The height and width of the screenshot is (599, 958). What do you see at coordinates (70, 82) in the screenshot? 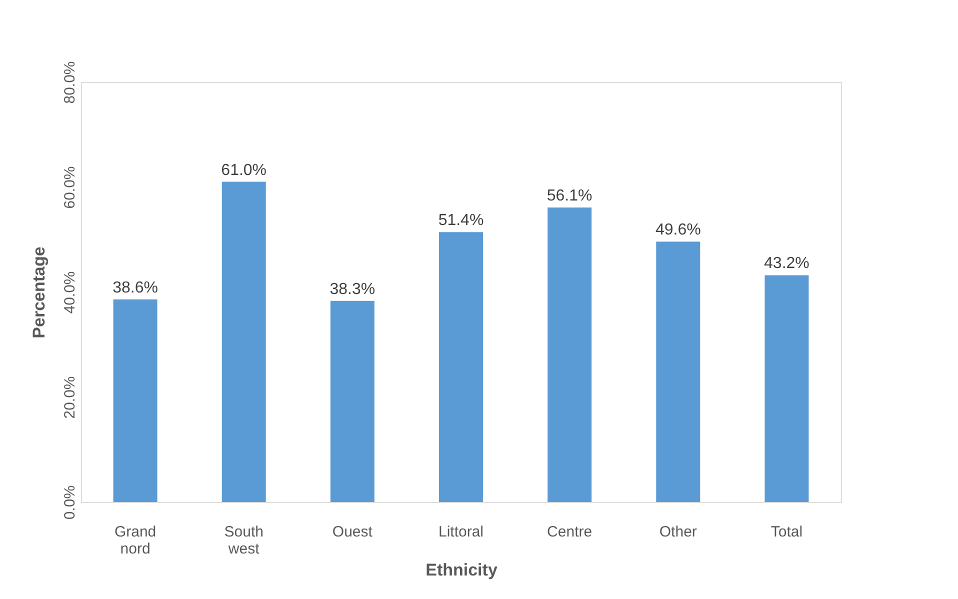
I see `y-tick-label: 80.0%` at bounding box center [70, 82].